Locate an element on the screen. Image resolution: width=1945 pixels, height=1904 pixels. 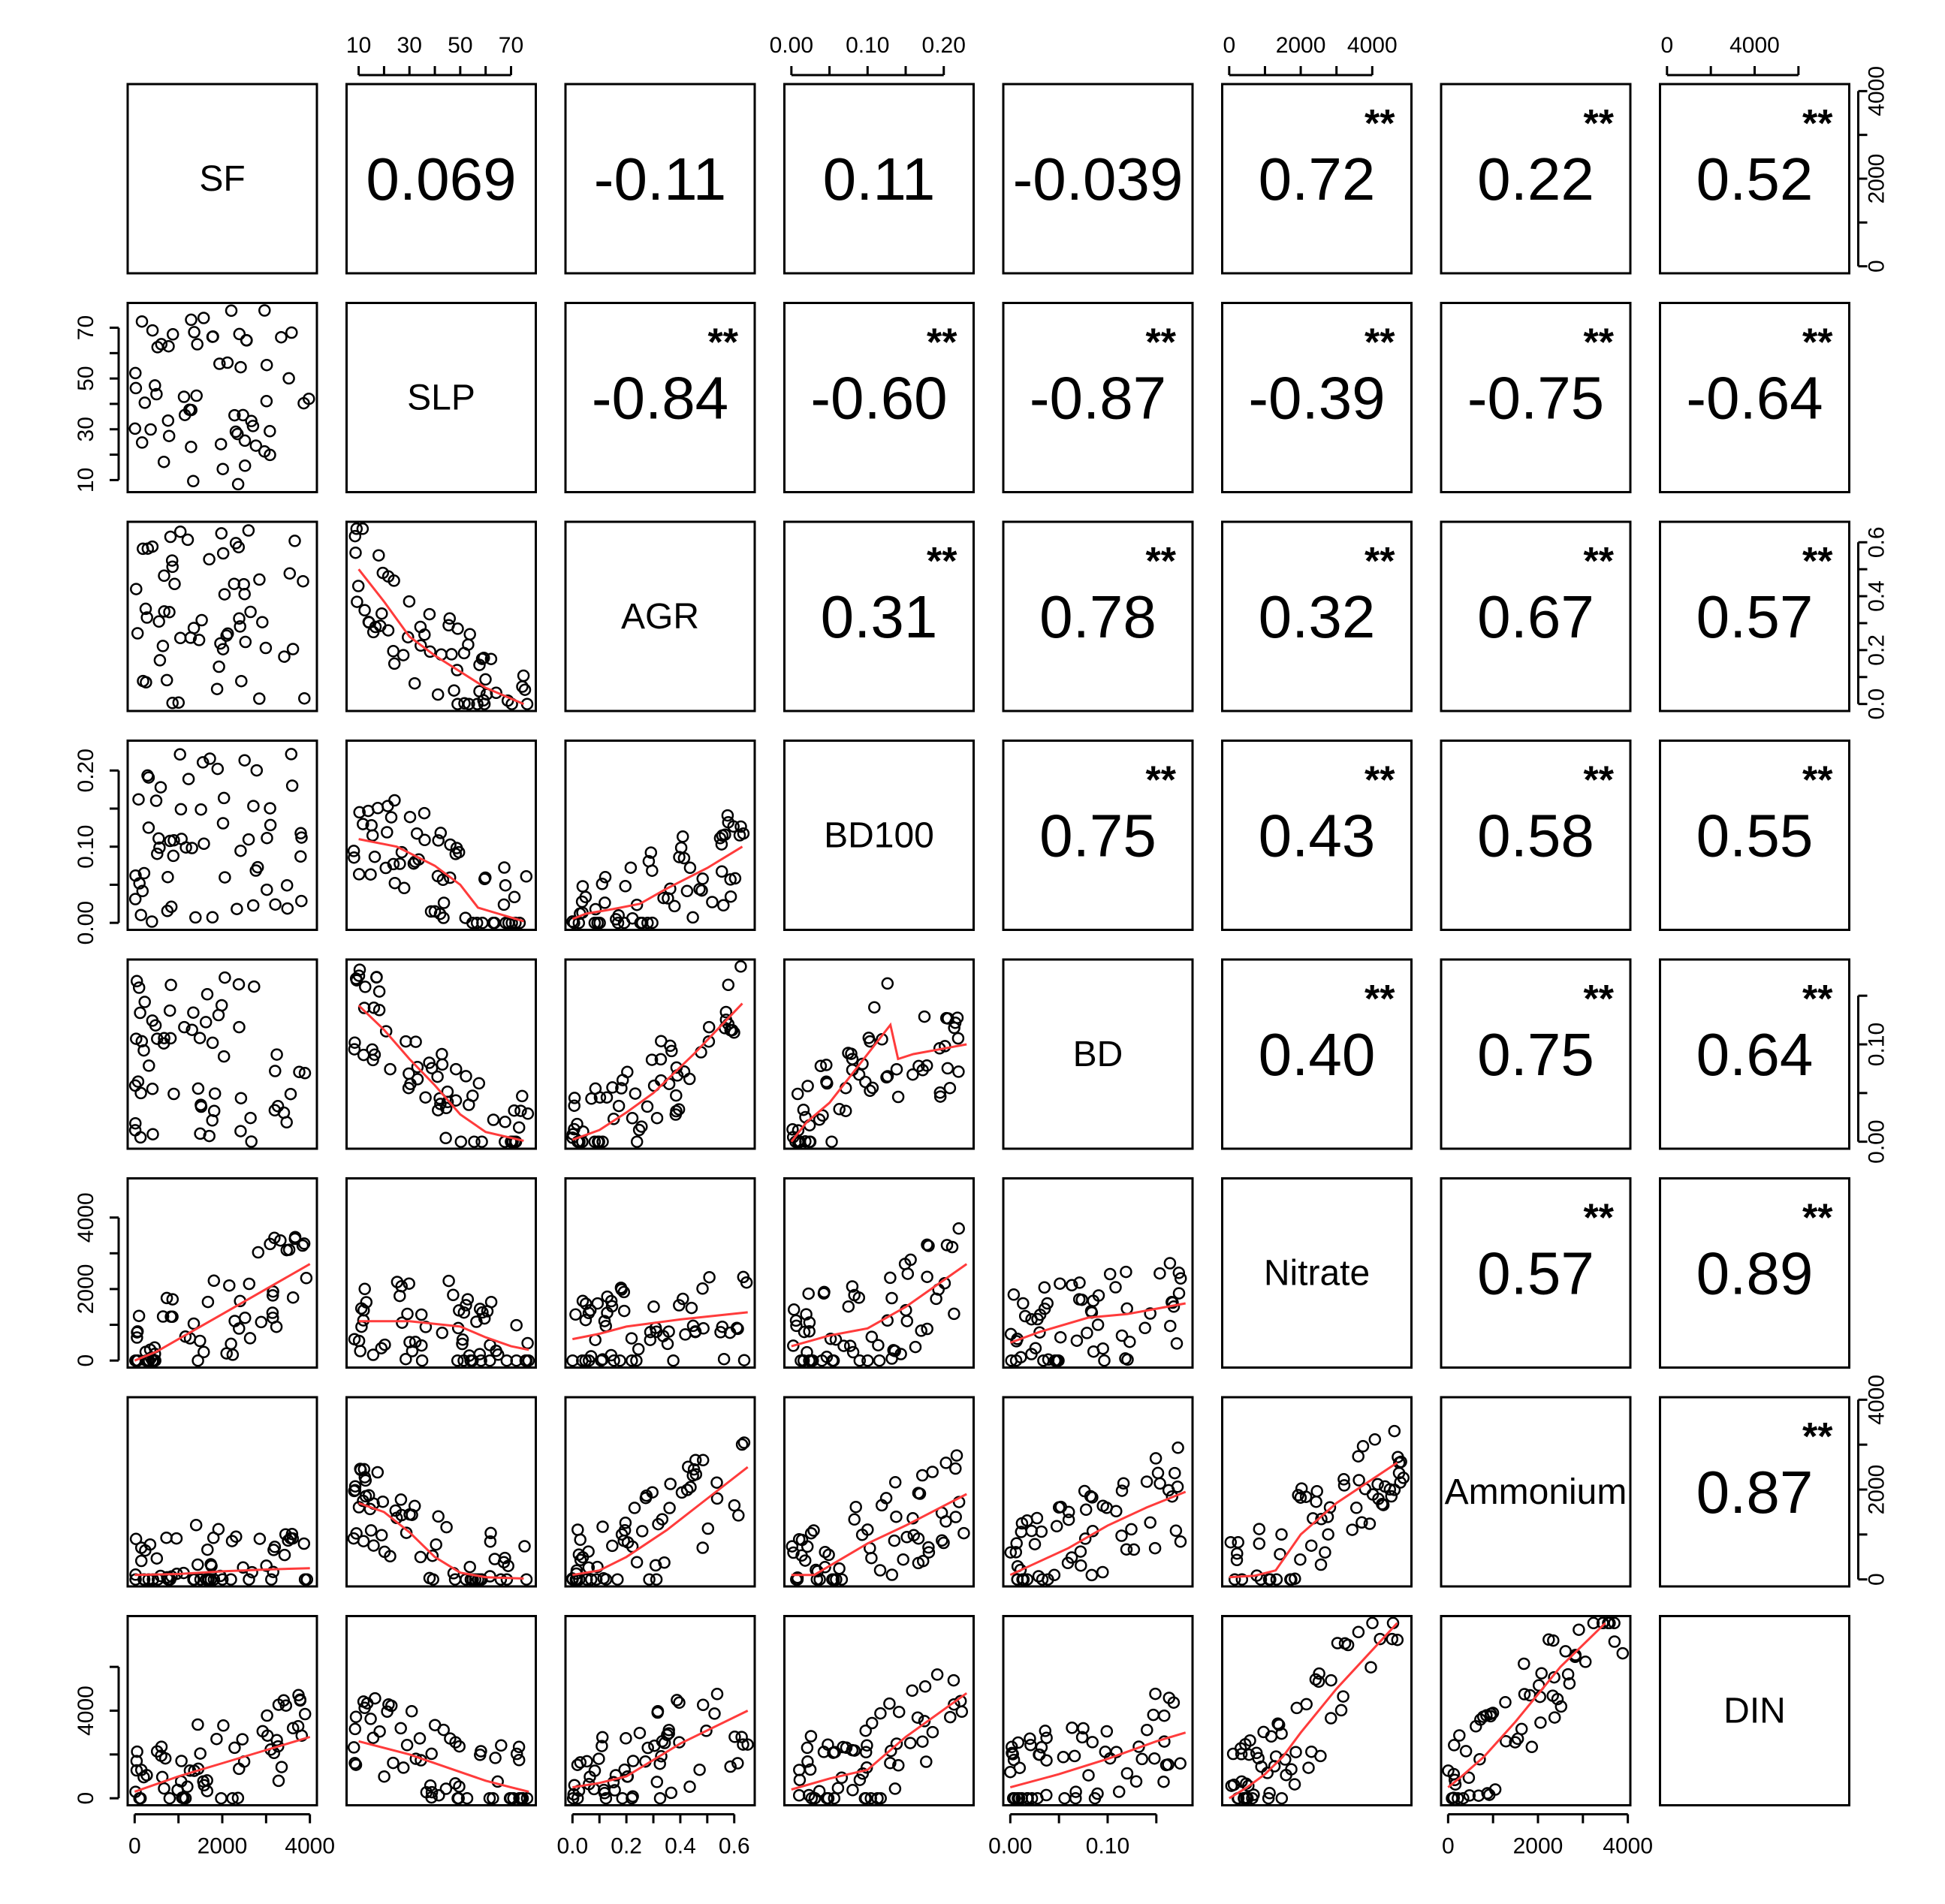
axis-top-slp: 10 30 50 70 is located at coordinates (434, 55).